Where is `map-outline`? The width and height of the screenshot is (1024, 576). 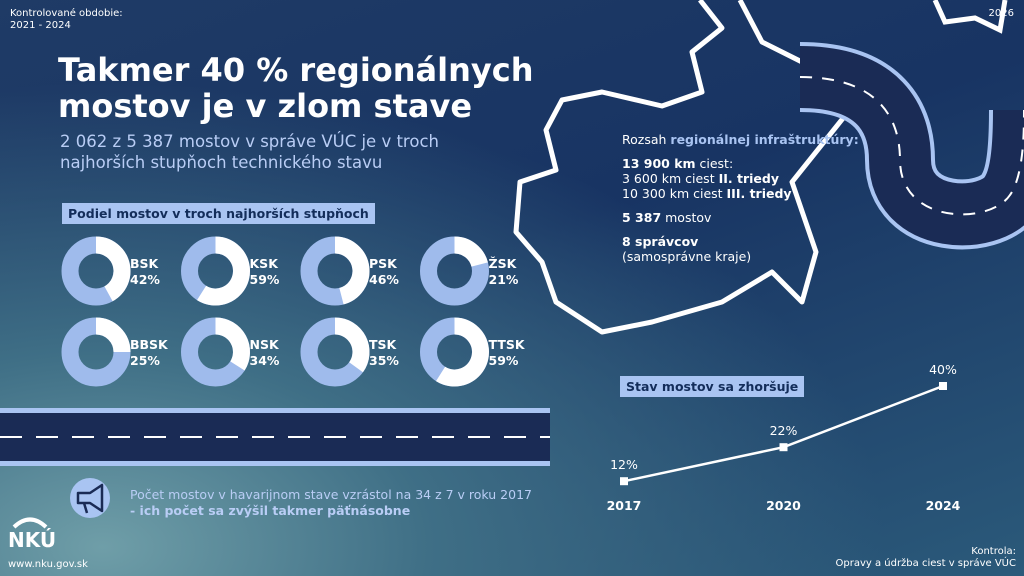
map-outline is located at coordinates (970, 17).